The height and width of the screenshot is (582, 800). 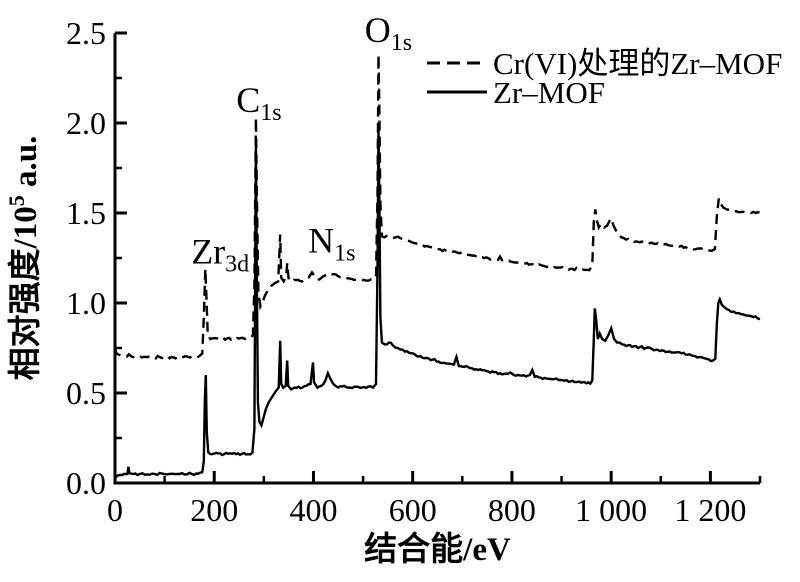 What do you see at coordinates (86, 393) in the screenshot?
I see `y-axis-tick-label: 0.5` at bounding box center [86, 393].